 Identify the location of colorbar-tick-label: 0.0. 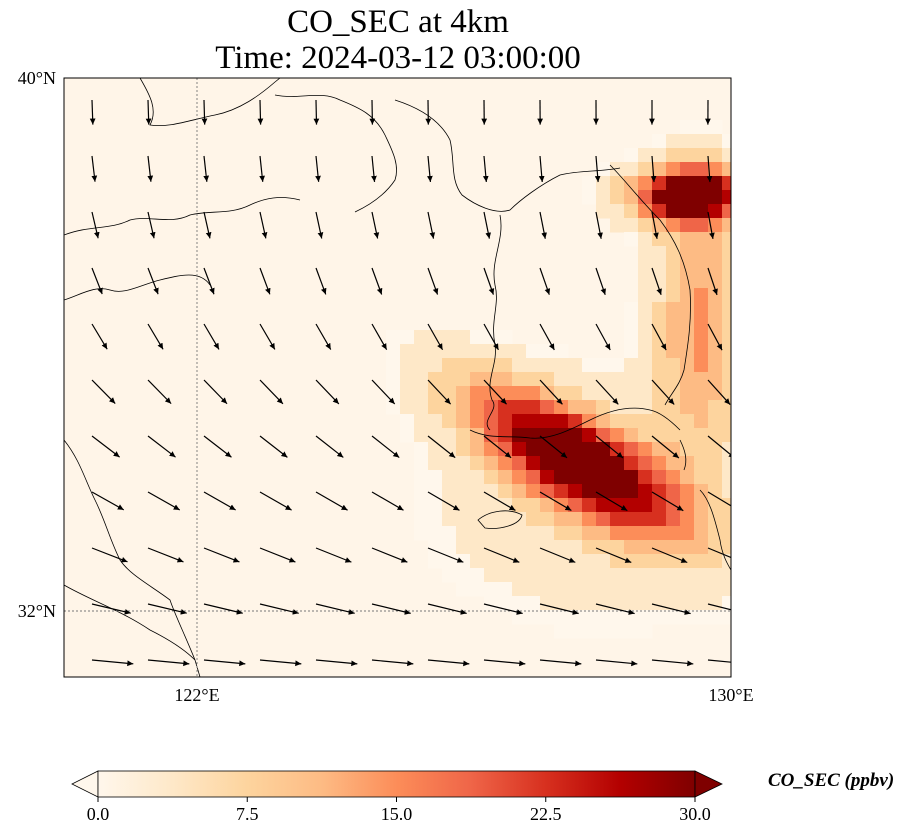
(98, 814).